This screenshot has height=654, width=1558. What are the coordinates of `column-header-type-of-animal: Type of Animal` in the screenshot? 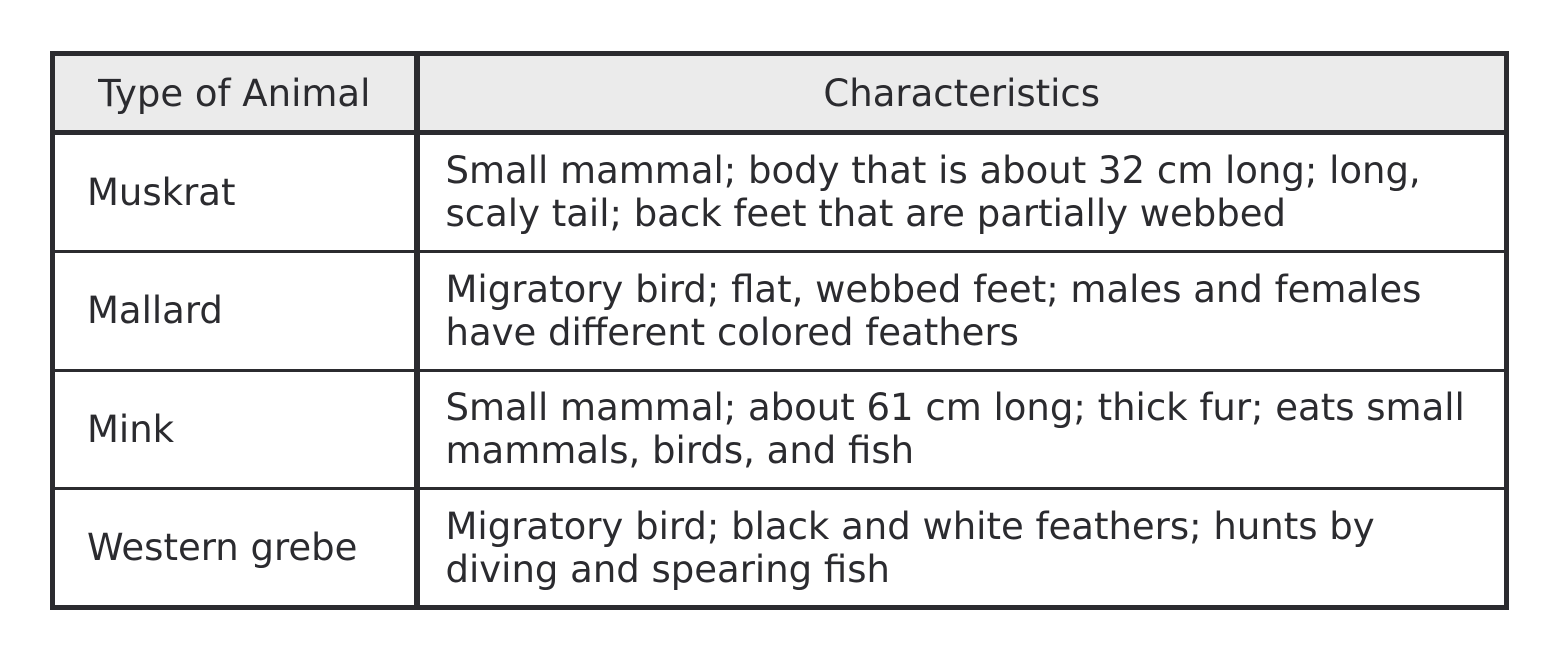 It's located at (236, 93).